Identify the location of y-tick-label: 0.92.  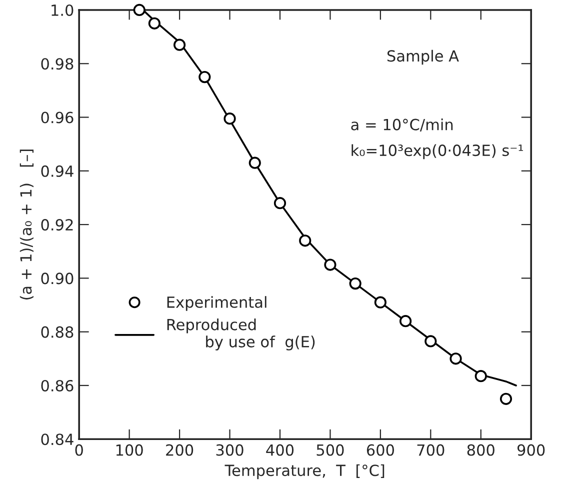
(57, 225).